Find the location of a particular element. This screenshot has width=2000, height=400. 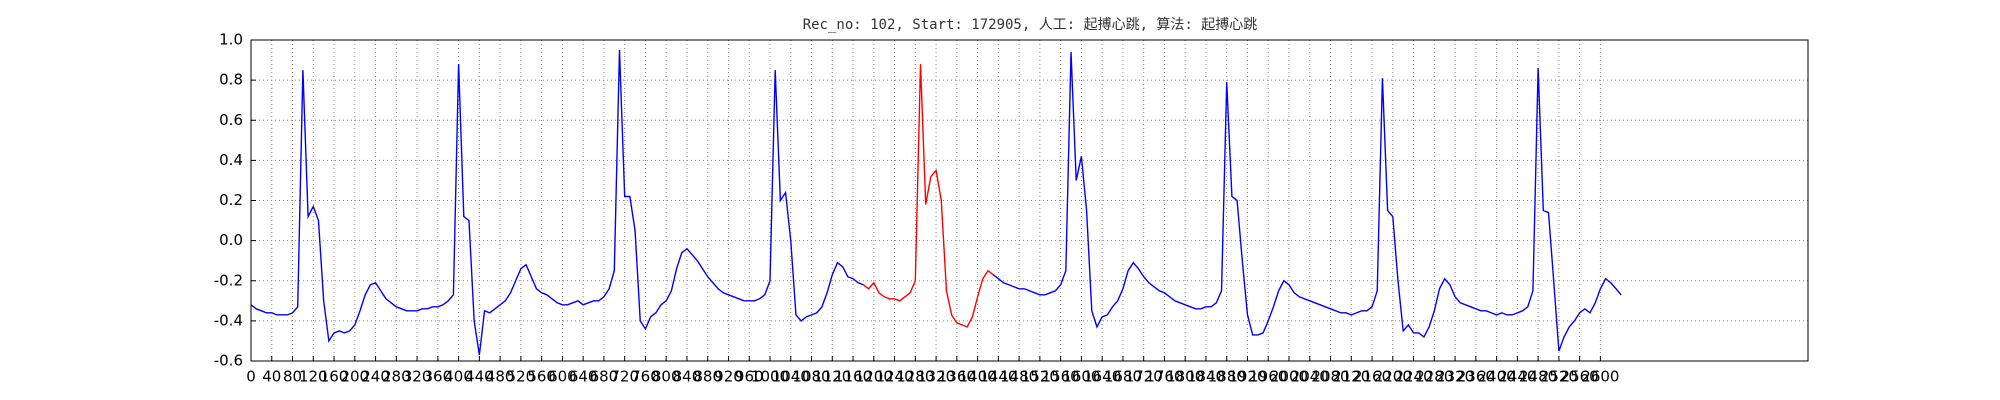

x-tick-label: 2120 is located at coordinates (1351, 377).